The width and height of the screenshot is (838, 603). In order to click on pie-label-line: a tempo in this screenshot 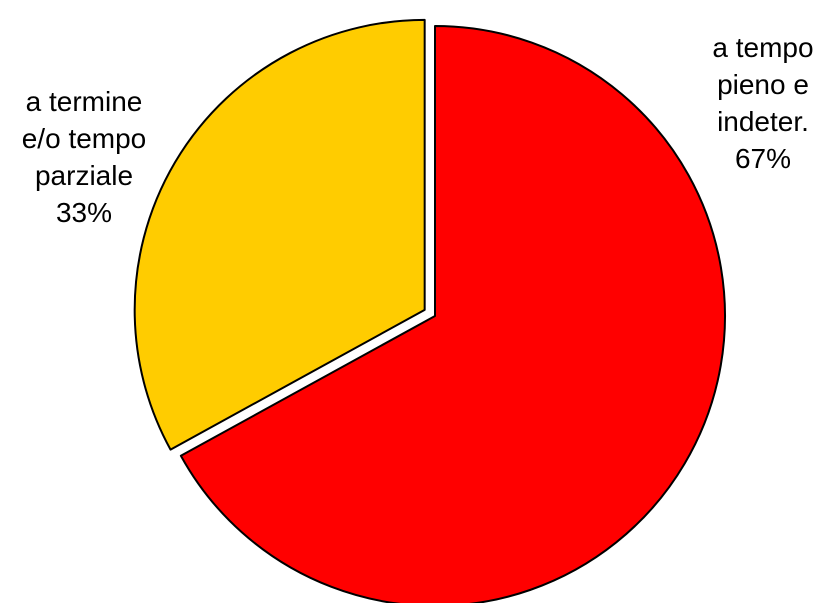, I will do `click(762, 47)`.